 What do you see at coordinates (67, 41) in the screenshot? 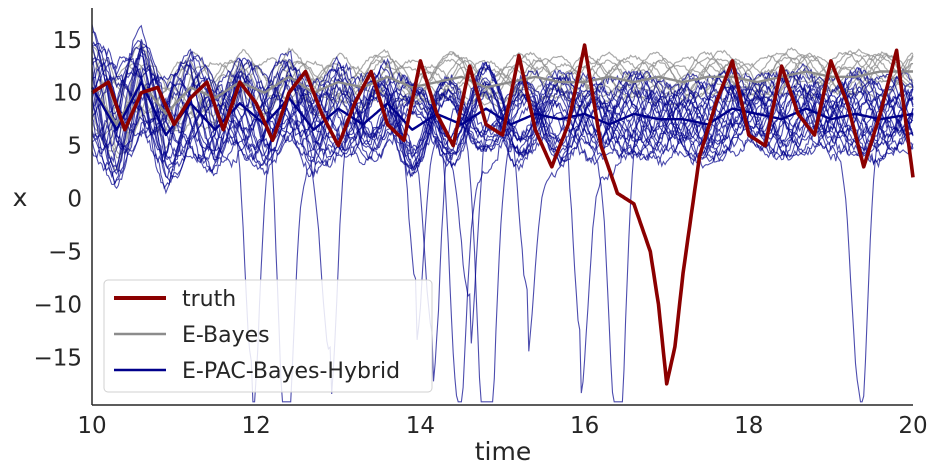
I see `y-tick-label: 15` at bounding box center [67, 41].